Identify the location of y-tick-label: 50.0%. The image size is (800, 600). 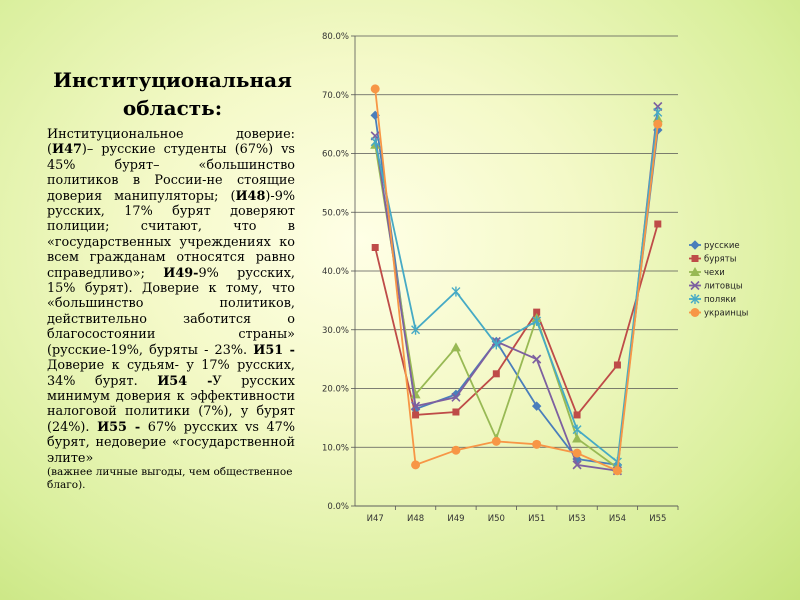
(335, 213).